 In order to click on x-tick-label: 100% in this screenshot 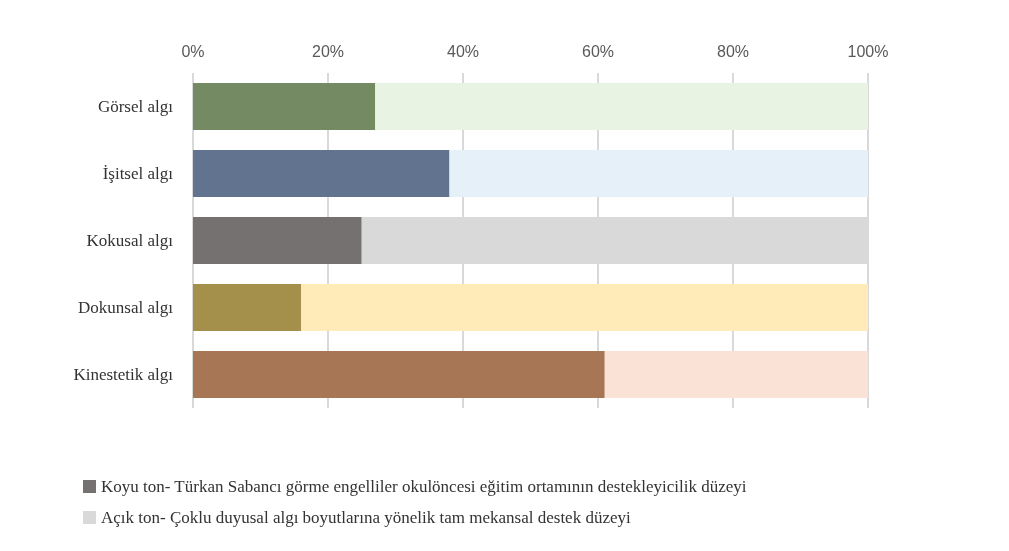, I will do `click(868, 51)`.